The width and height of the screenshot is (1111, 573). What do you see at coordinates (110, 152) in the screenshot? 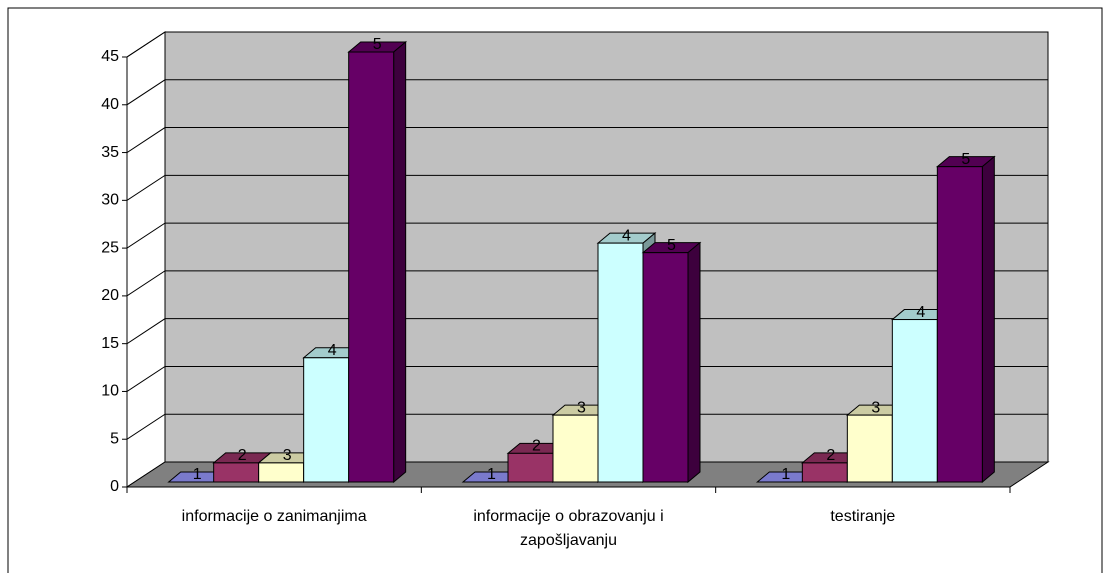
I see `y-tick-label: 35` at bounding box center [110, 152].